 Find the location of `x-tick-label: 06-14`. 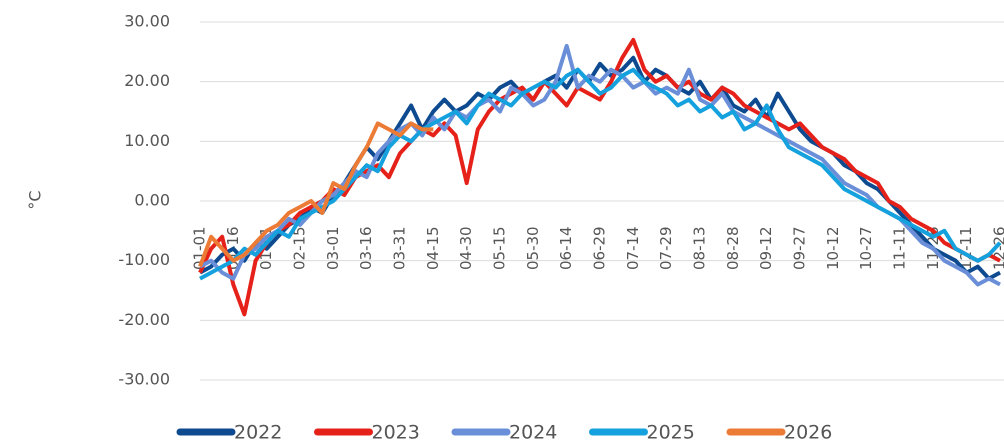

x-tick-label: 06-14 is located at coordinates (566, 248).